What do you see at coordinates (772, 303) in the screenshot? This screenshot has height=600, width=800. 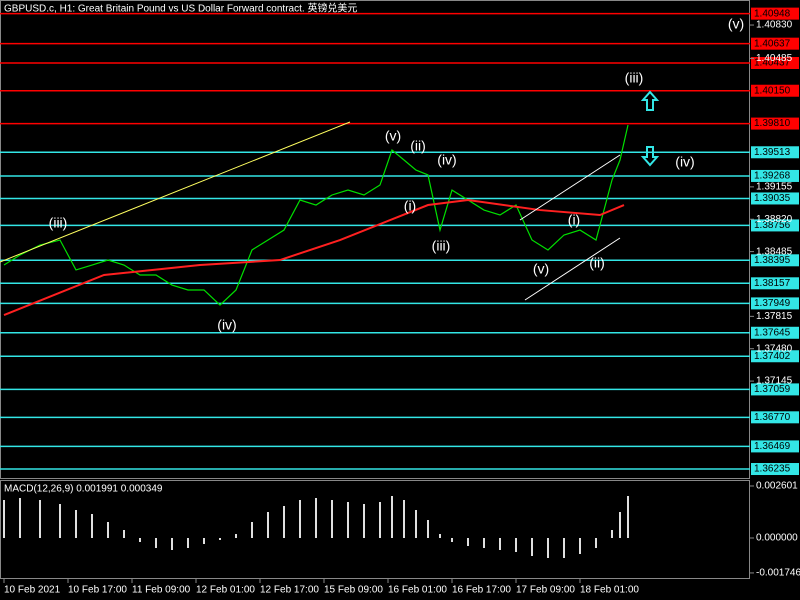 I see `level-label: 1.37949` at bounding box center [772, 303].